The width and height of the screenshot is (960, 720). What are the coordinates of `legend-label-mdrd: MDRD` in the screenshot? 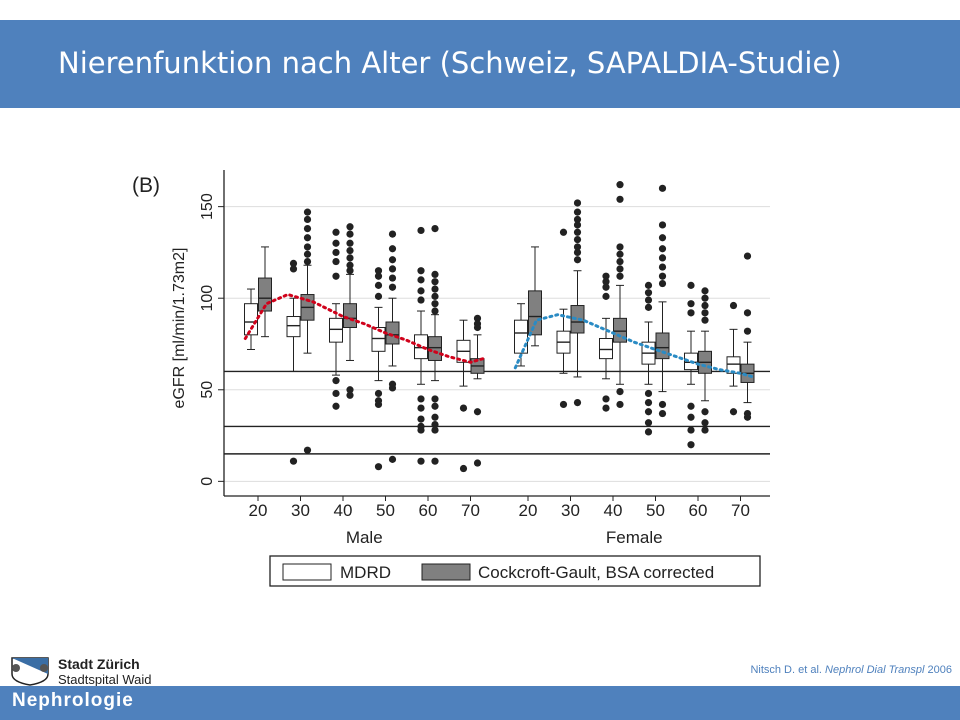 It's located at (365, 572).